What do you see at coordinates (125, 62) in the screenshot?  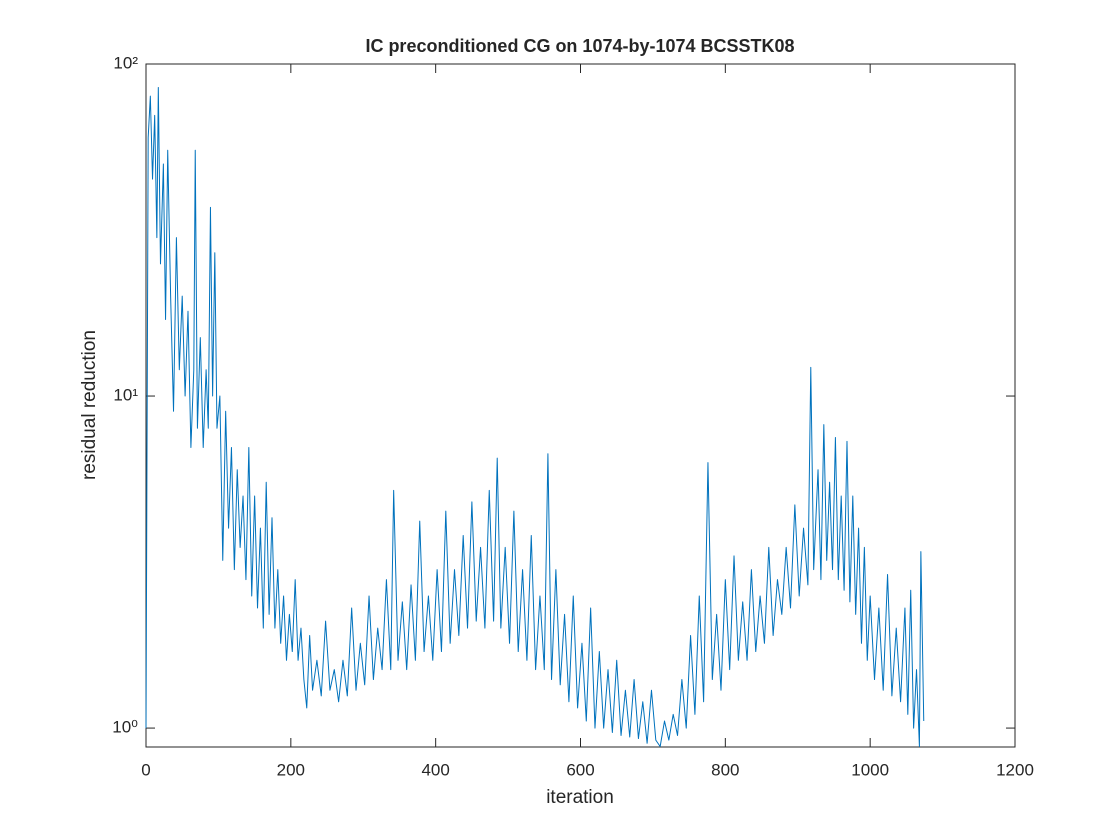 I see `y-tick-label: 10²` at bounding box center [125, 62].